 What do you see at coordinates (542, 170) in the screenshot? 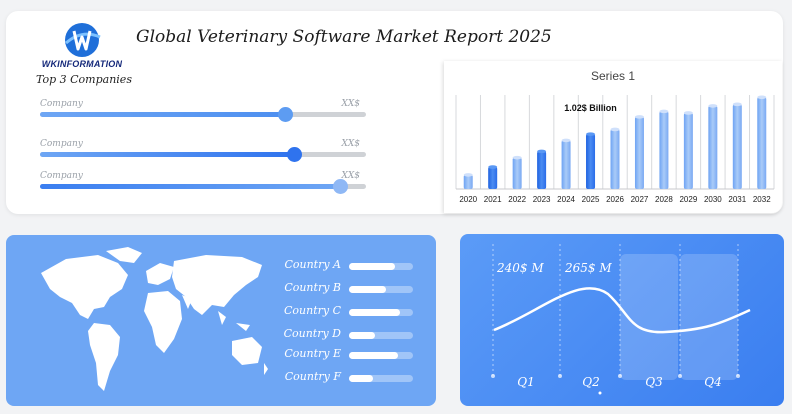
I see `bar-2023` at bounding box center [542, 170].